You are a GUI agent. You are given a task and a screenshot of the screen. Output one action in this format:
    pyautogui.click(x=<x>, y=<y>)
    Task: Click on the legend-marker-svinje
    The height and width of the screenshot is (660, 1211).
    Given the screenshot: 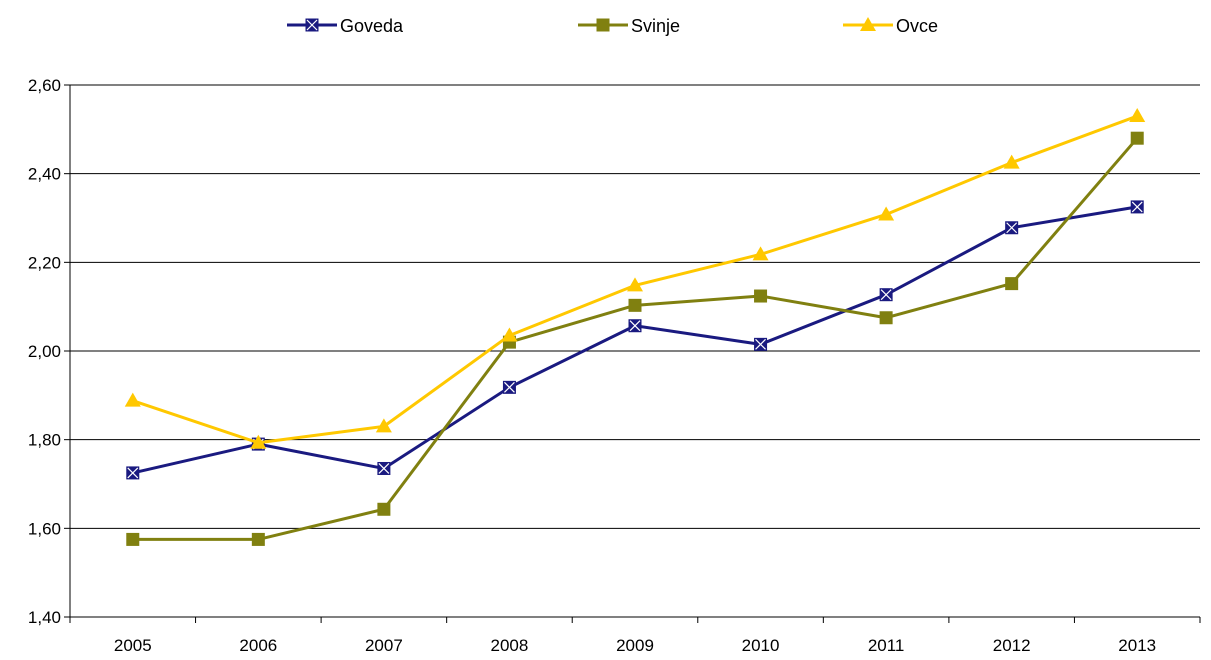 What is the action you would take?
    pyautogui.click(x=603, y=25)
    